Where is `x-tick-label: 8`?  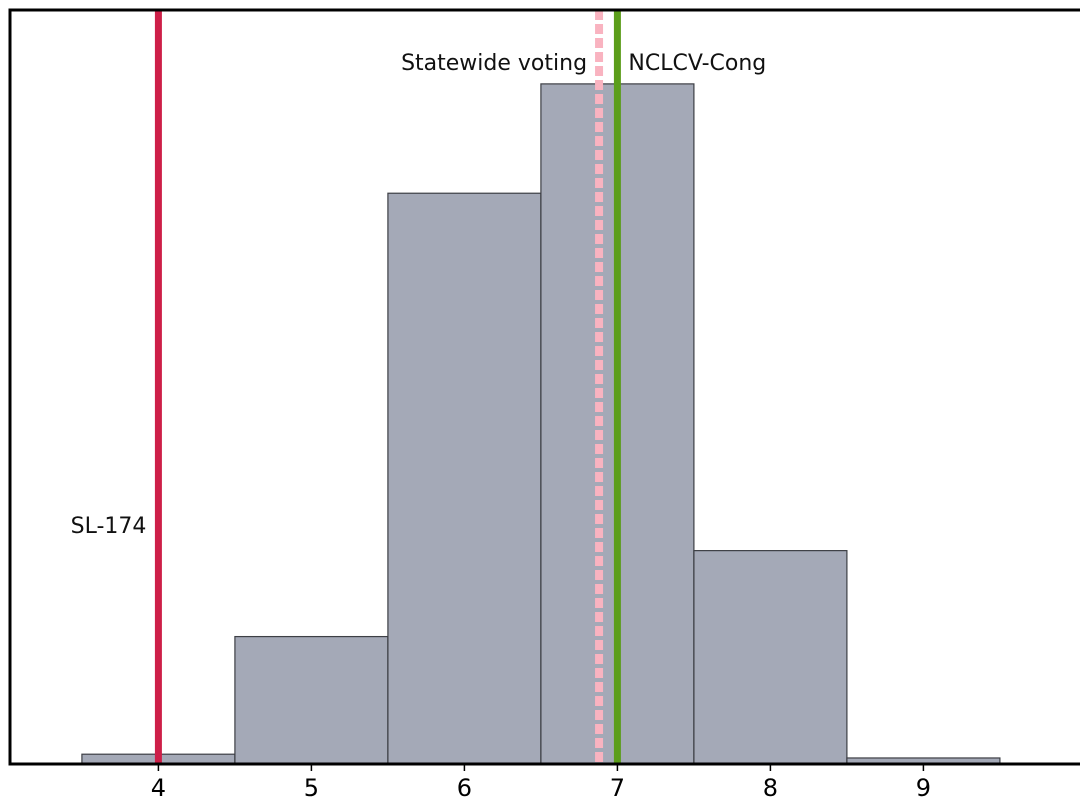
x-tick-label: 8 is located at coordinates (770, 787).